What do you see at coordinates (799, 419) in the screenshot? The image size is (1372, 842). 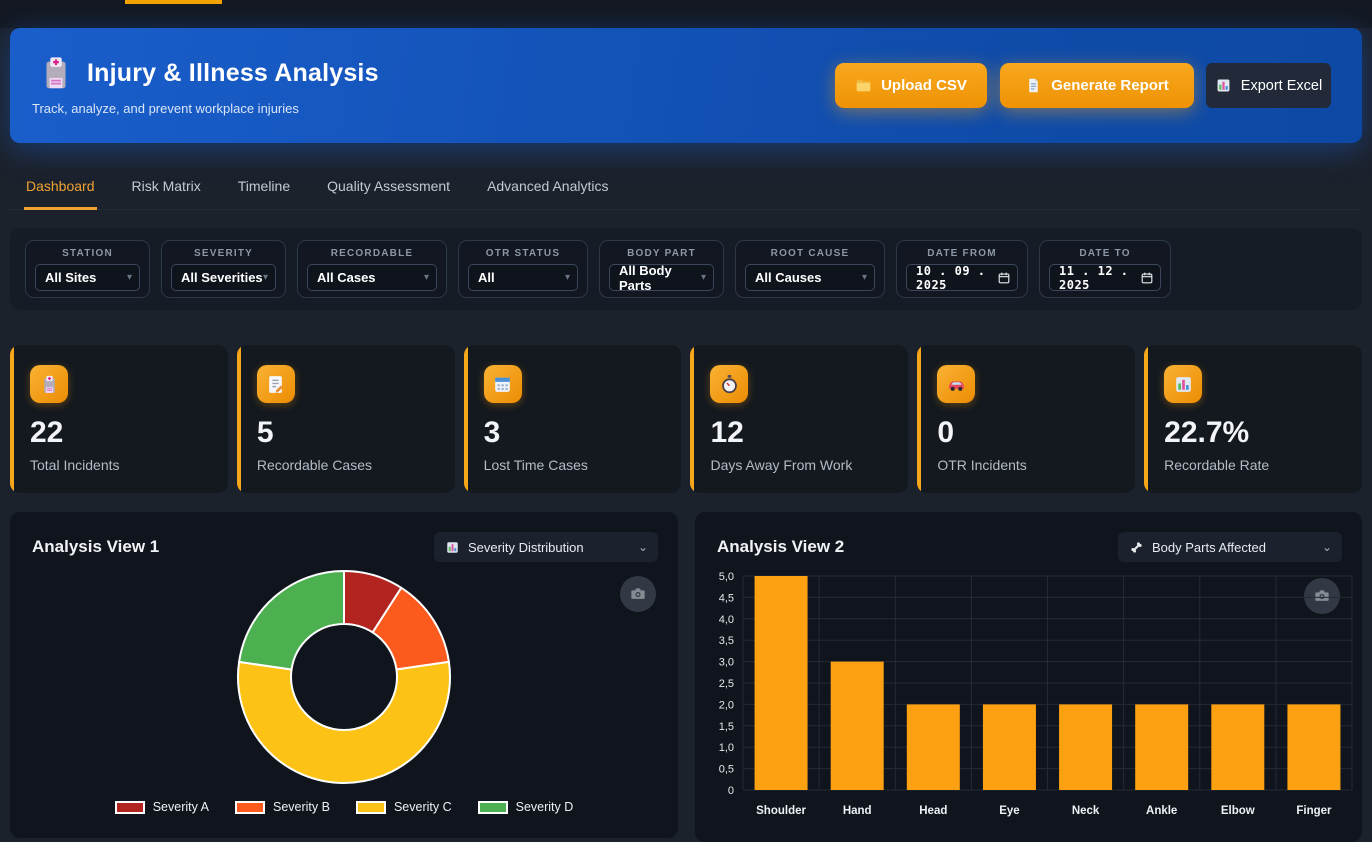 I see `kpi-days-away: 12 Days Away From Work` at bounding box center [799, 419].